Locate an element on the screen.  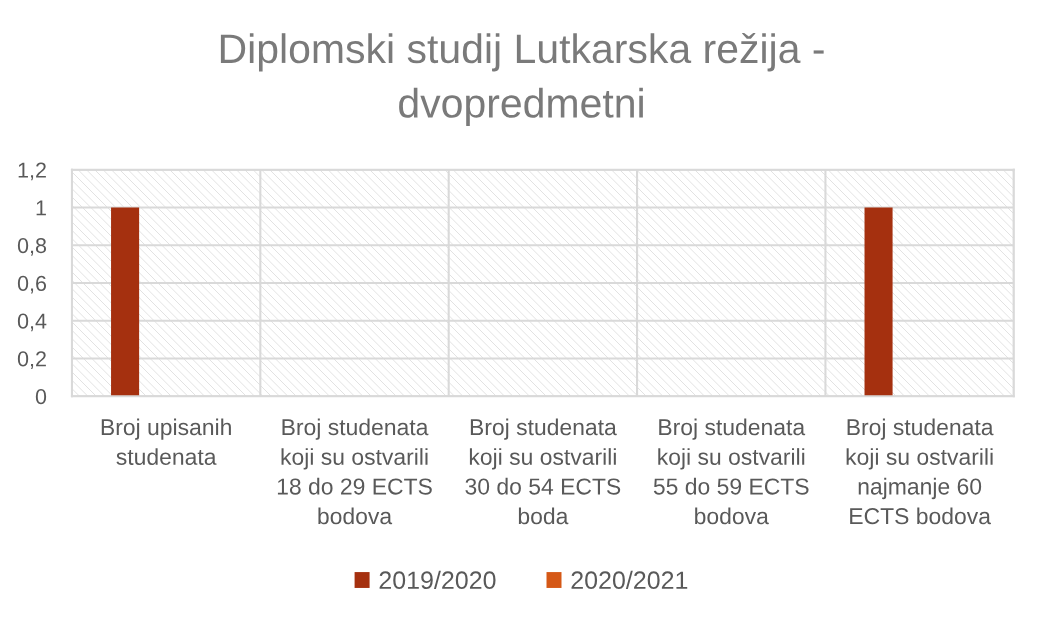
y-tick-label: 0,2 is located at coordinates (31, 360).